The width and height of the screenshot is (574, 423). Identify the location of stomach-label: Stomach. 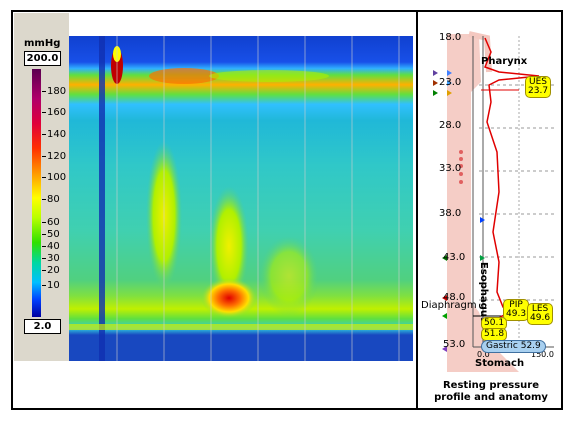
(500, 363).